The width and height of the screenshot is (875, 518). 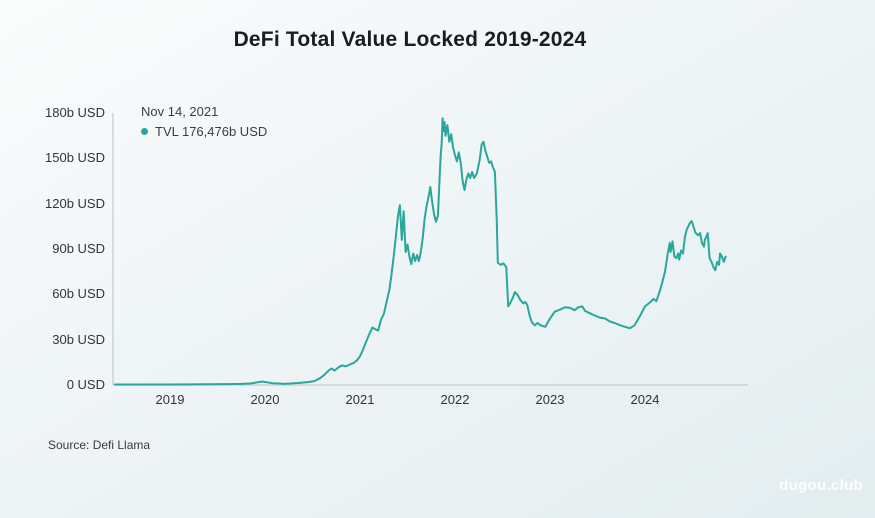 I want to click on x-tick-label: 2020, so click(x=265, y=399).